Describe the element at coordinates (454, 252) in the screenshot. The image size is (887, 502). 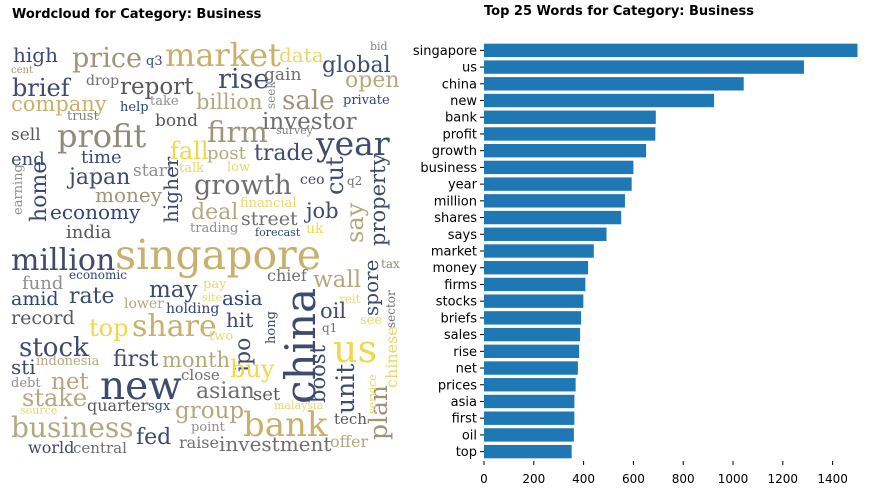
I see `y-tick-label: market` at that location.